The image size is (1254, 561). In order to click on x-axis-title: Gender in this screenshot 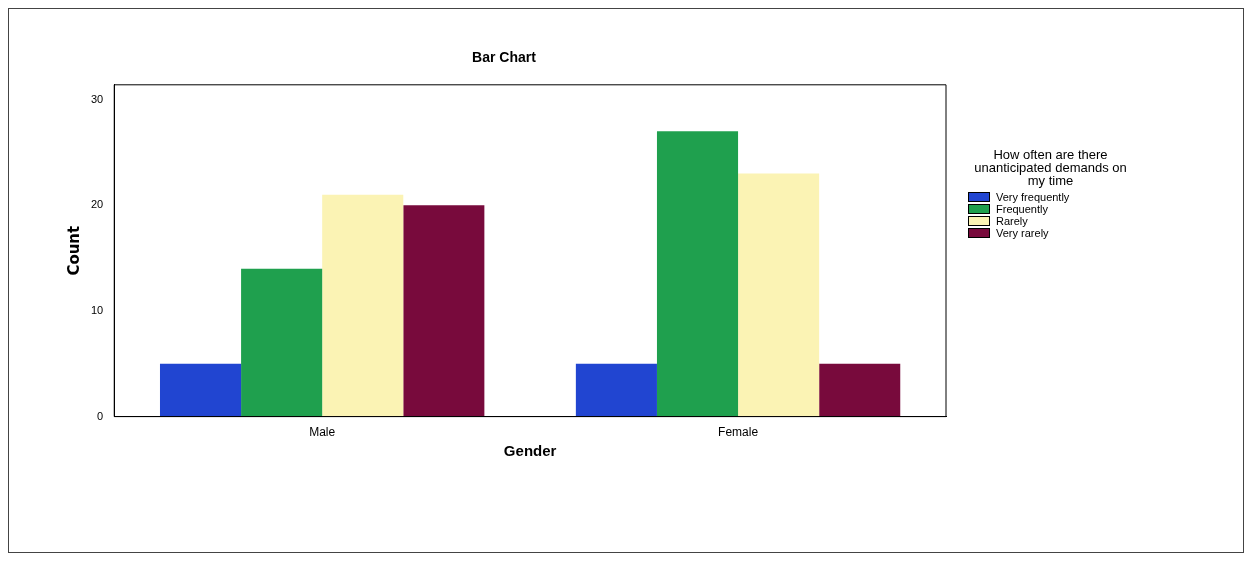, I will do `click(530, 451)`.